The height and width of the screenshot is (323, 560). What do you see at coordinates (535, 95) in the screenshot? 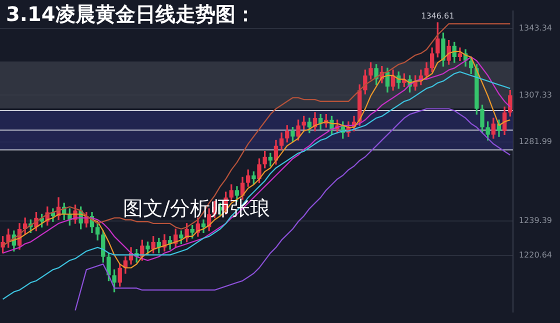
I see `y-tick-label: 1307.33` at bounding box center [535, 95].